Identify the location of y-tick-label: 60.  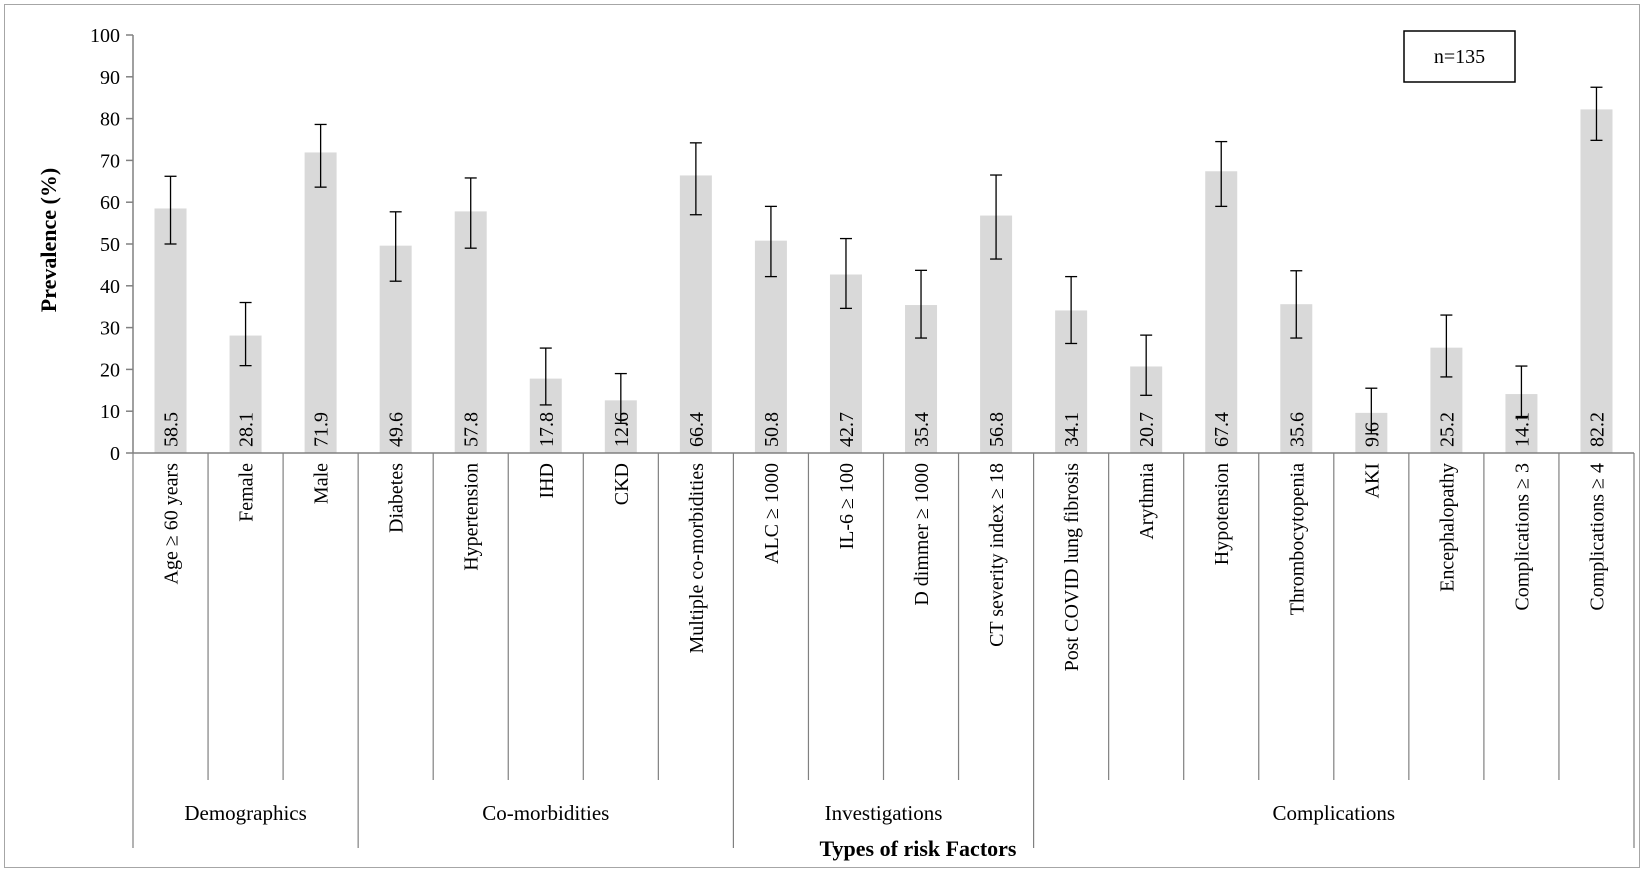
(110, 203).